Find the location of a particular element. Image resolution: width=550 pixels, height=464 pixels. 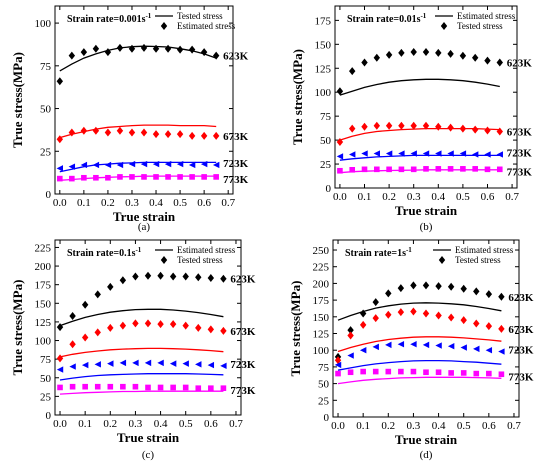

y-tick-label: 175 is located at coordinates (323, 21).